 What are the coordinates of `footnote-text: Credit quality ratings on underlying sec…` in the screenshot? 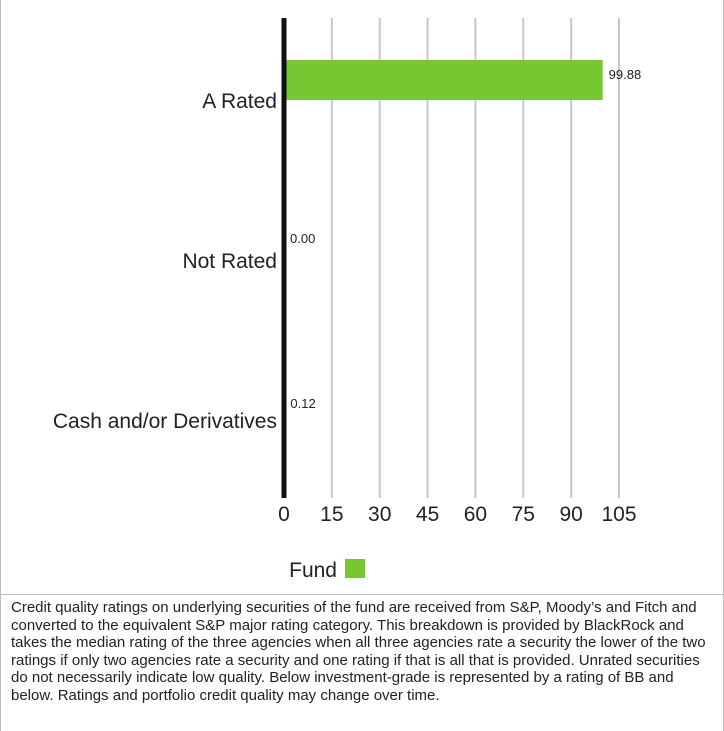 It's located at (358, 651).